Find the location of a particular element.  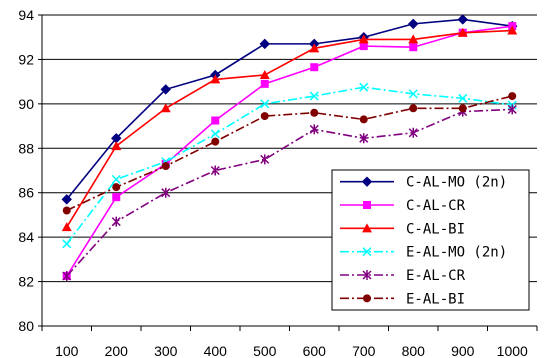

x-tick-label: 700 is located at coordinates (364, 350).